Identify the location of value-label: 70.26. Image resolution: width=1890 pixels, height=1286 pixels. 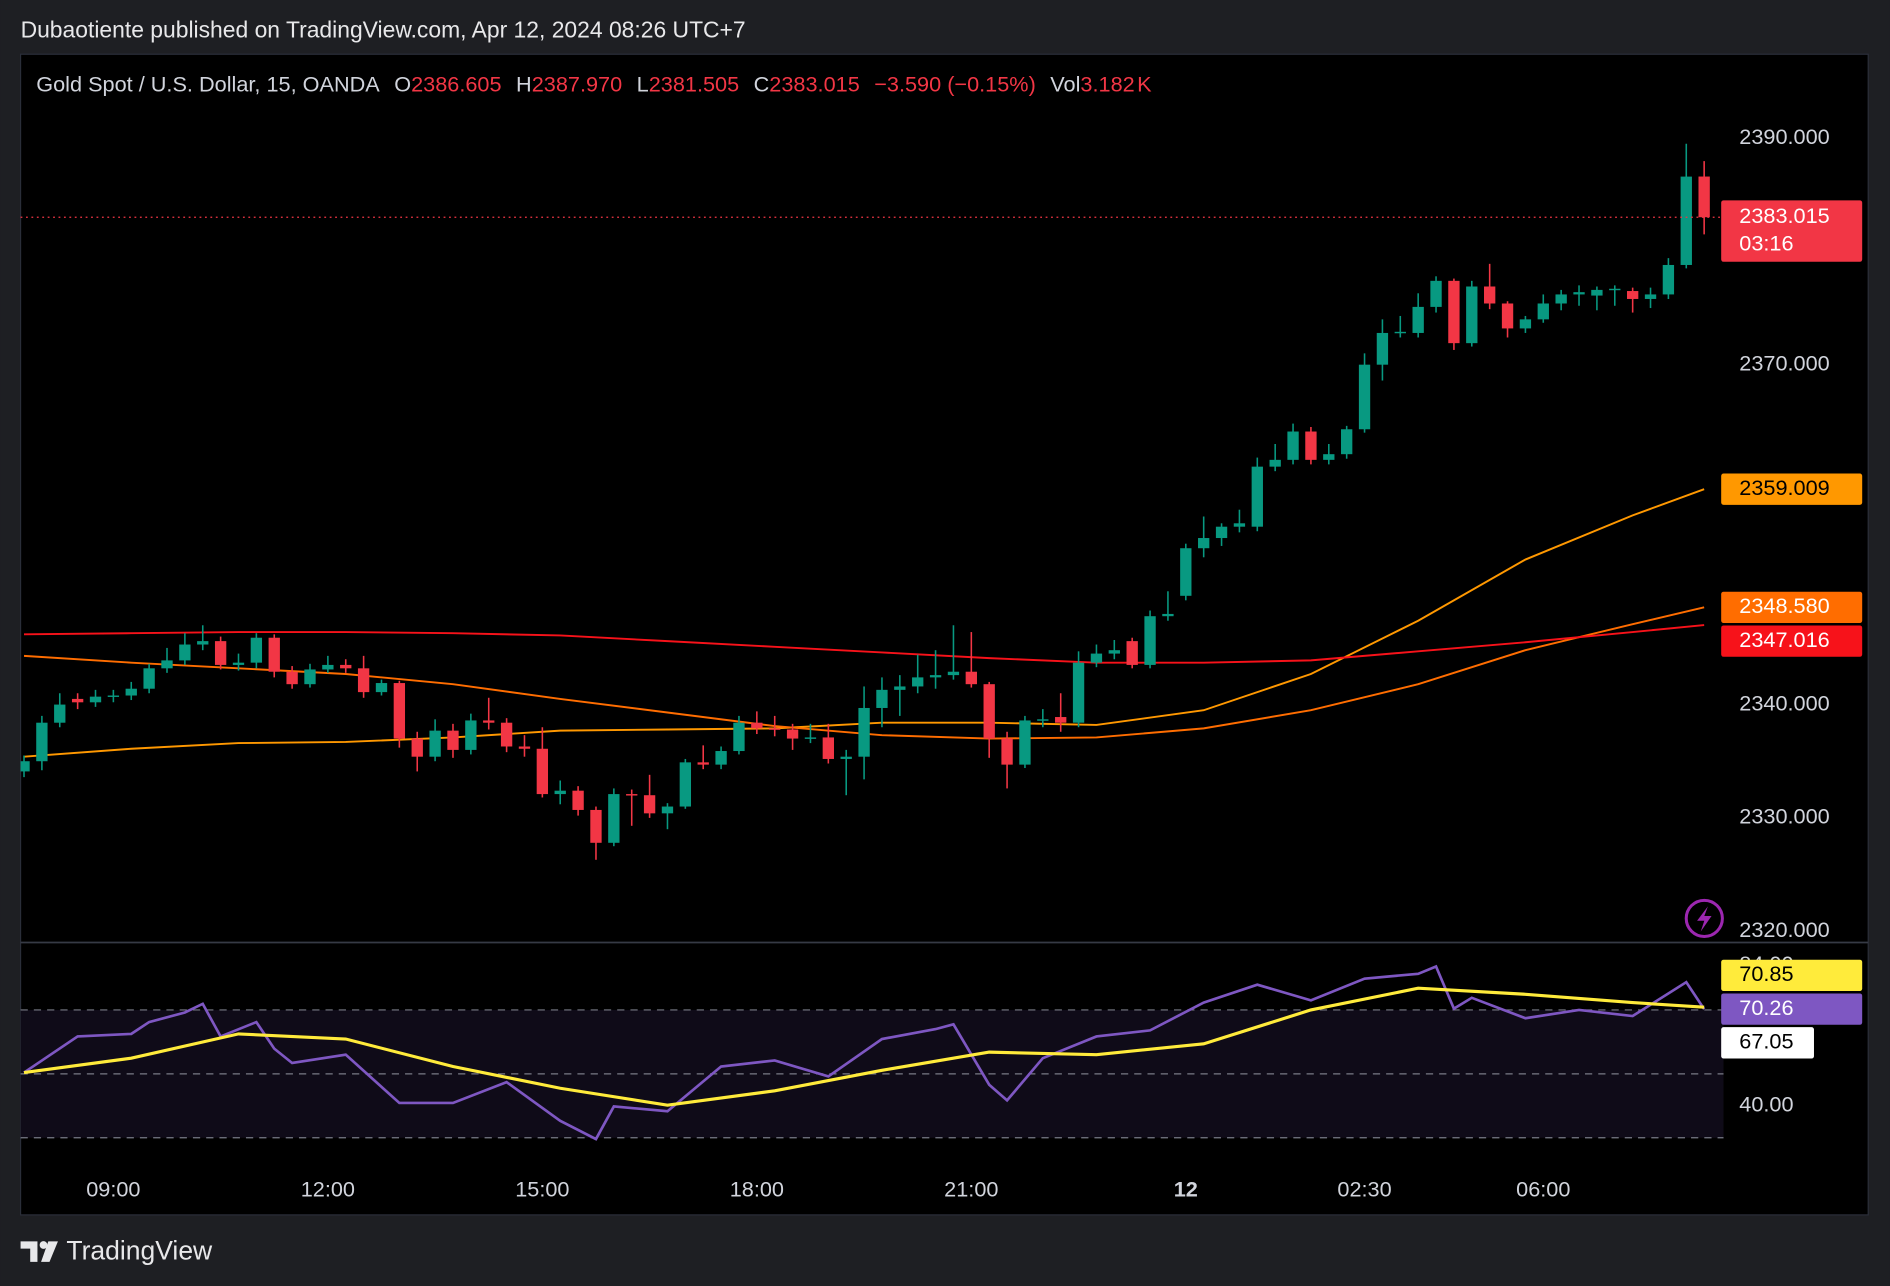
(1766, 1007).